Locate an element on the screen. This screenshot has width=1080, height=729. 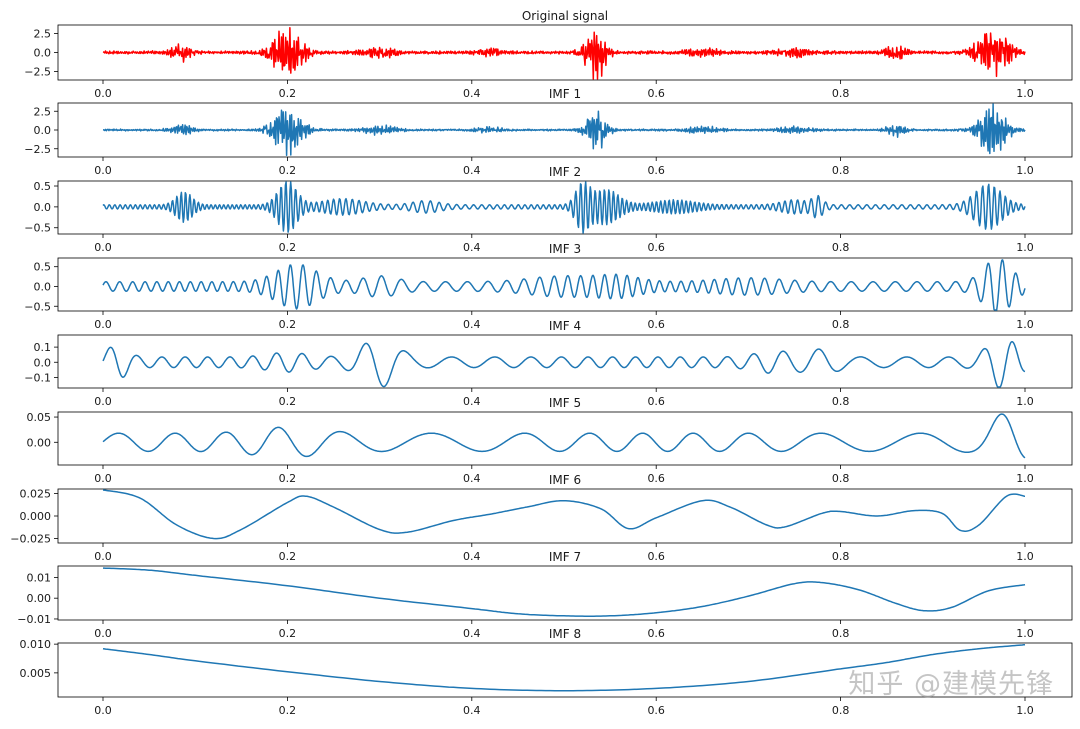
y-tick-label: −0.01 is located at coordinates (34, 619).